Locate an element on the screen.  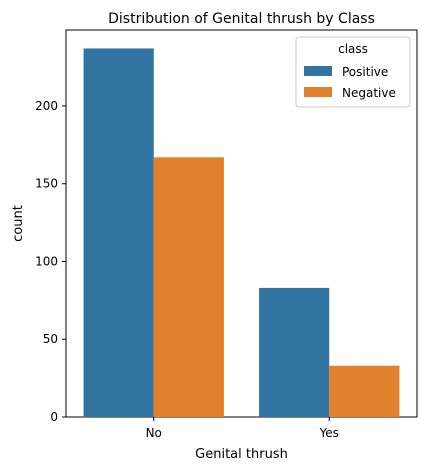
legend-swatch-positive is located at coordinates (318, 71).